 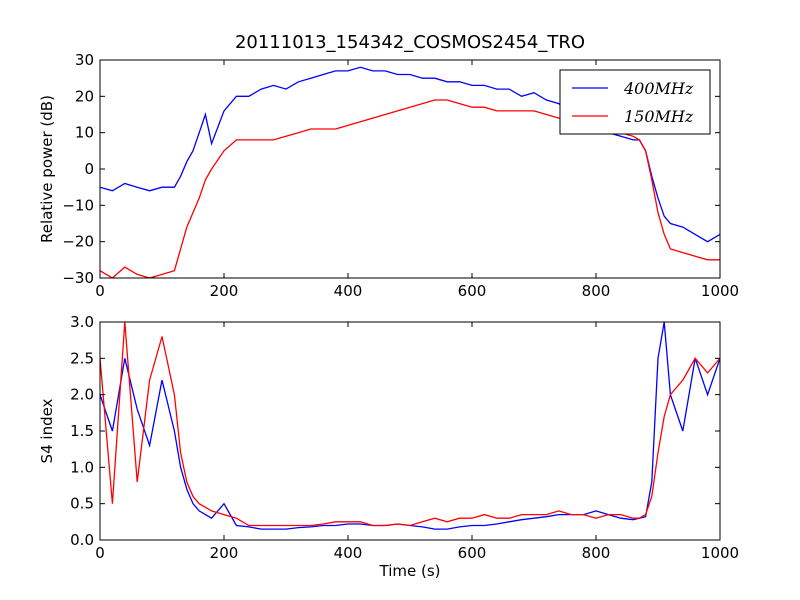 I want to click on y-tick-label: 3.0, so click(x=82, y=322).